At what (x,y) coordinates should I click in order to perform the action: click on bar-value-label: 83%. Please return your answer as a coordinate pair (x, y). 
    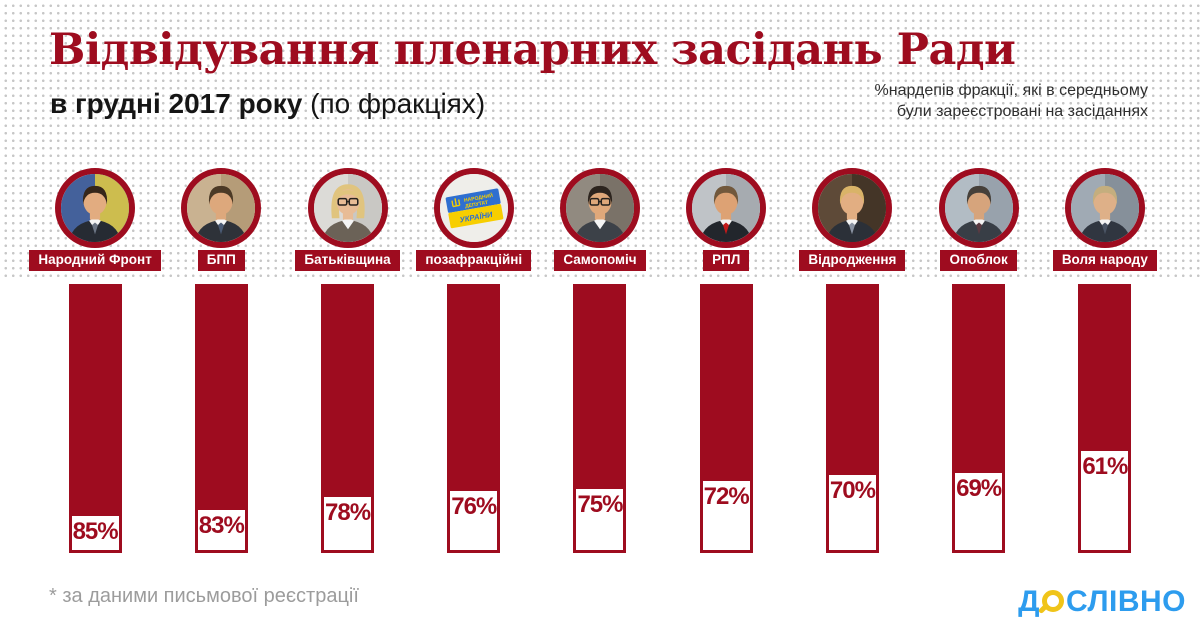
    Looking at the image, I should click on (221, 526).